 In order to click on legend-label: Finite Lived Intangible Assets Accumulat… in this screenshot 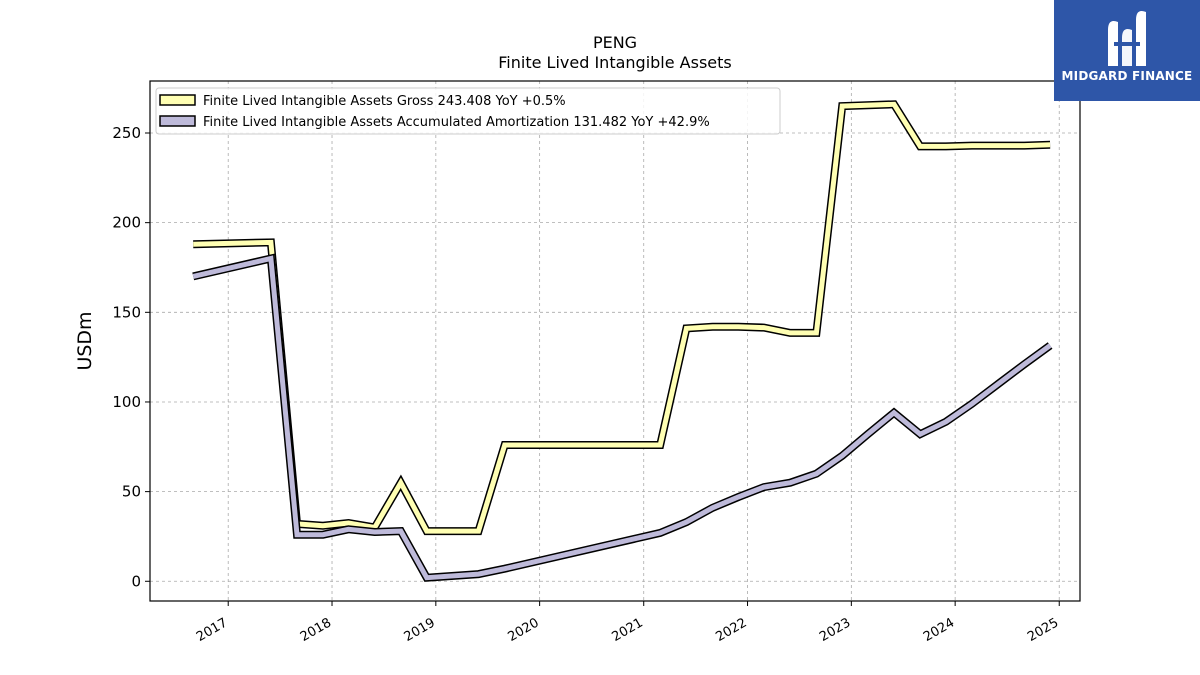, I will do `click(456, 122)`.